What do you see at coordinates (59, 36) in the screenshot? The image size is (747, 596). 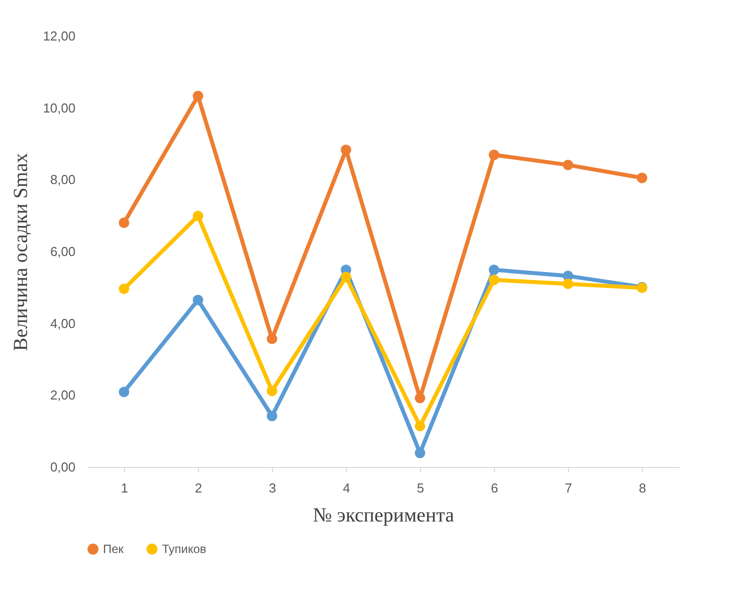 I see `y-tick-label: 12,00` at bounding box center [59, 36].